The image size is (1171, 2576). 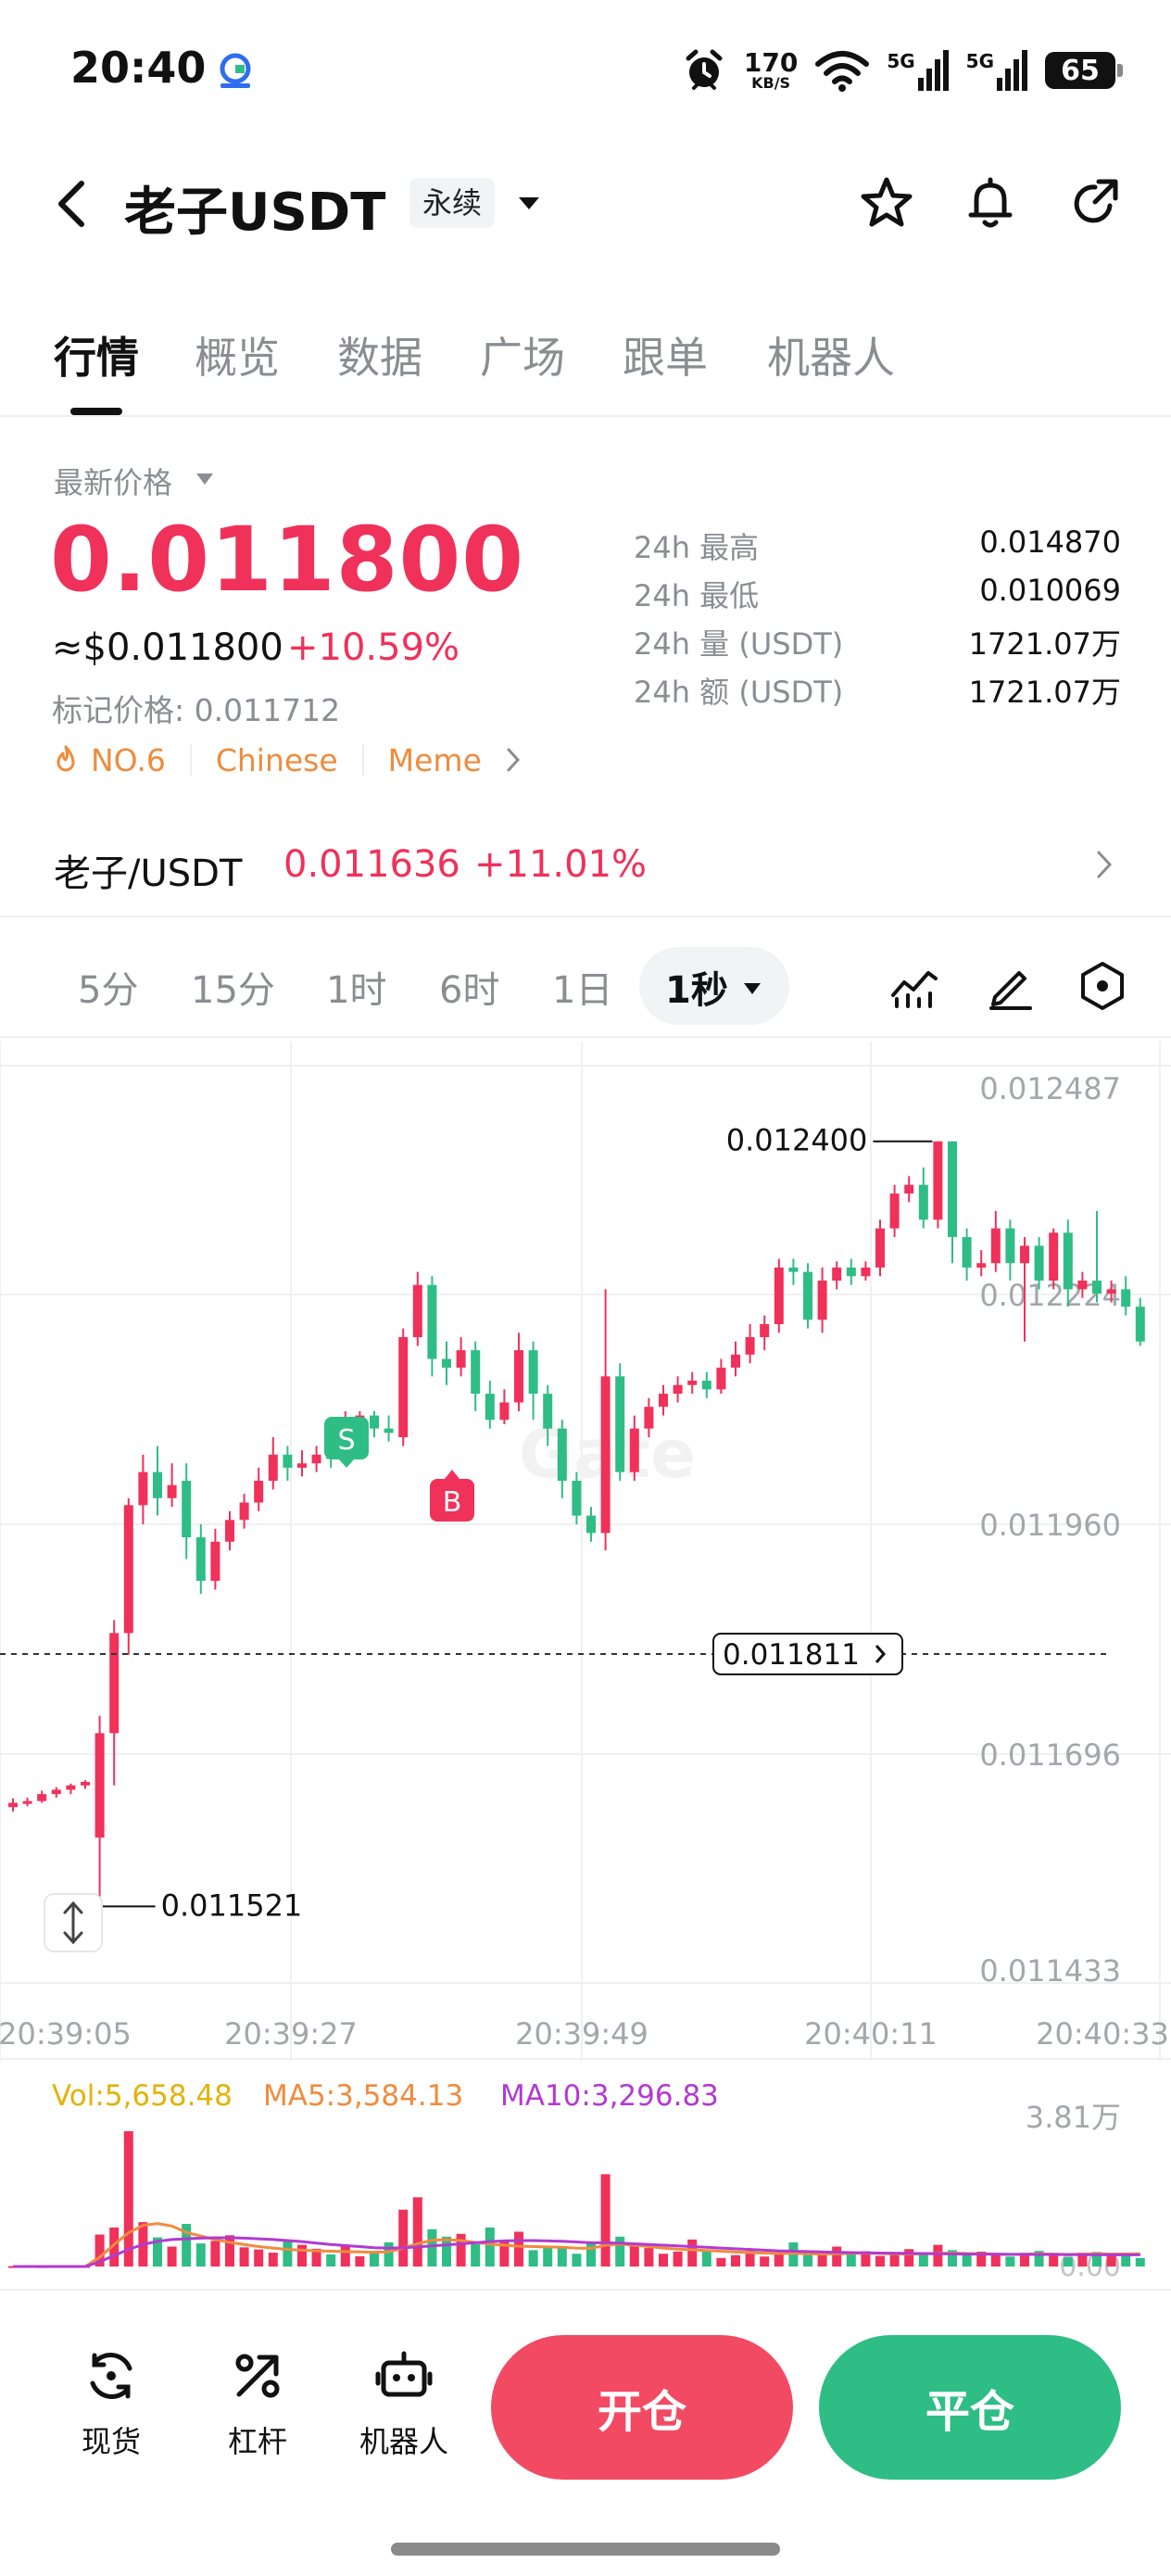 What do you see at coordinates (277, 760) in the screenshot?
I see `tag-chinese: Chinese` at bounding box center [277, 760].